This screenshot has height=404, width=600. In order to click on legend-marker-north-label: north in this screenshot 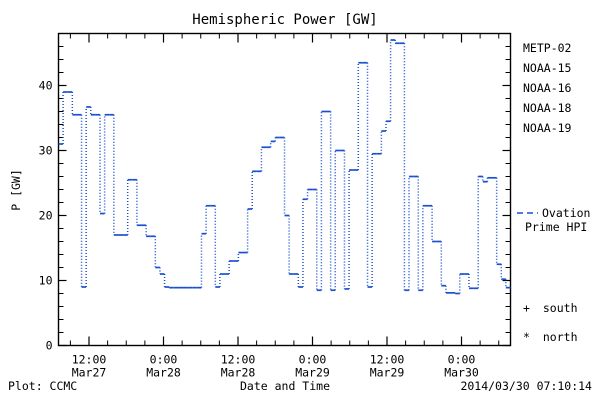, I will do `click(560, 337)`.